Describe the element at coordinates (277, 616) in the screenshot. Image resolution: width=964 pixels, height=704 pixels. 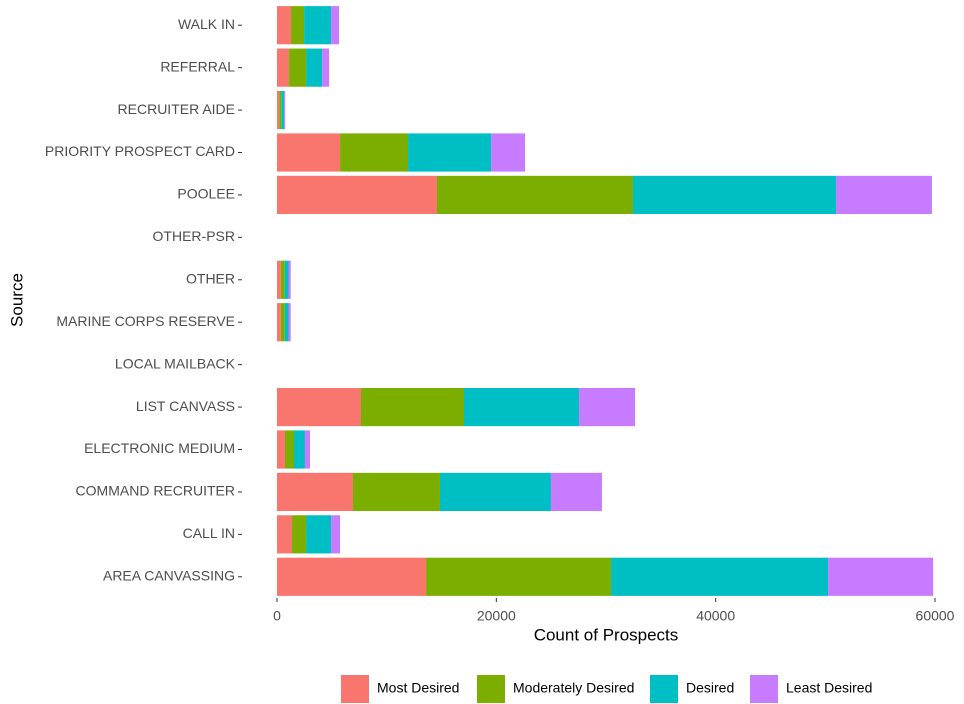
I see `x-tick-label: 0` at that location.